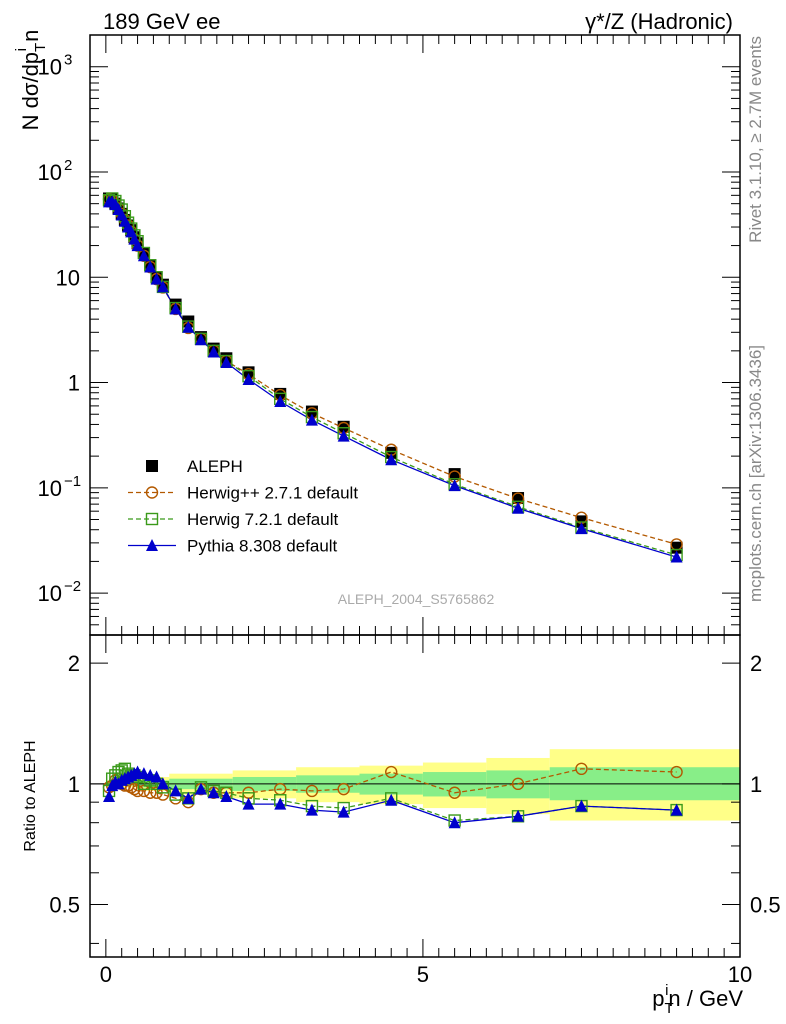 This screenshot has width=786, height=1024. What do you see at coordinates (68, 165) in the screenshot?
I see `top-y-tick-exponent: 2` at bounding box center [68, 165].